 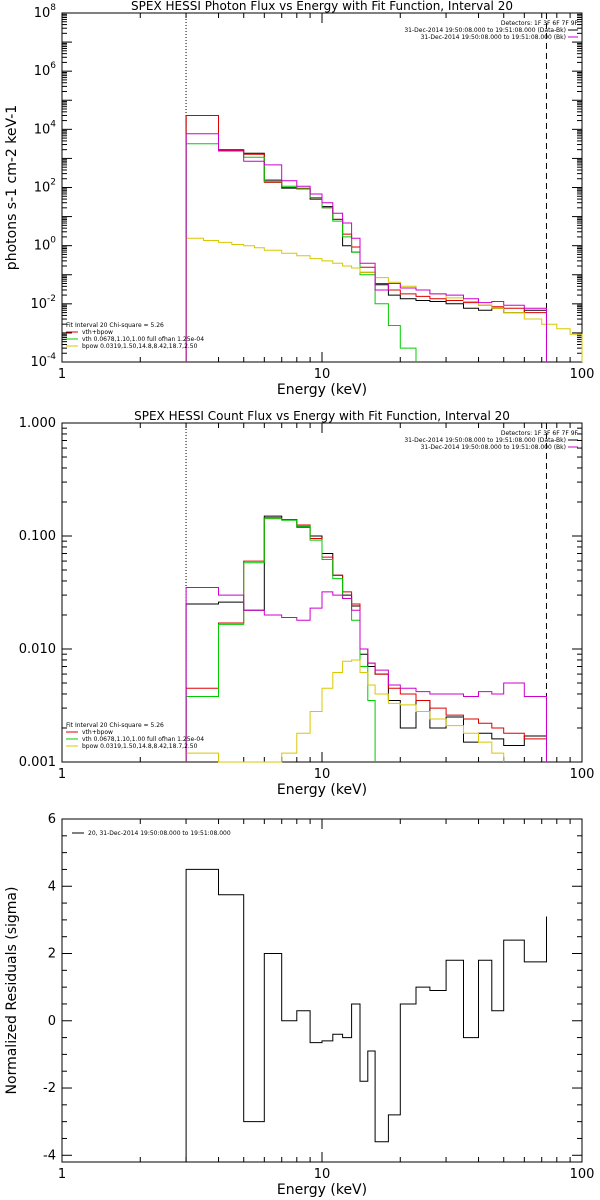 What do you see at coordinates (49, 1088) in the screenshot?
I see `y-tick-label: -2` at bounding box center [49, 1088].